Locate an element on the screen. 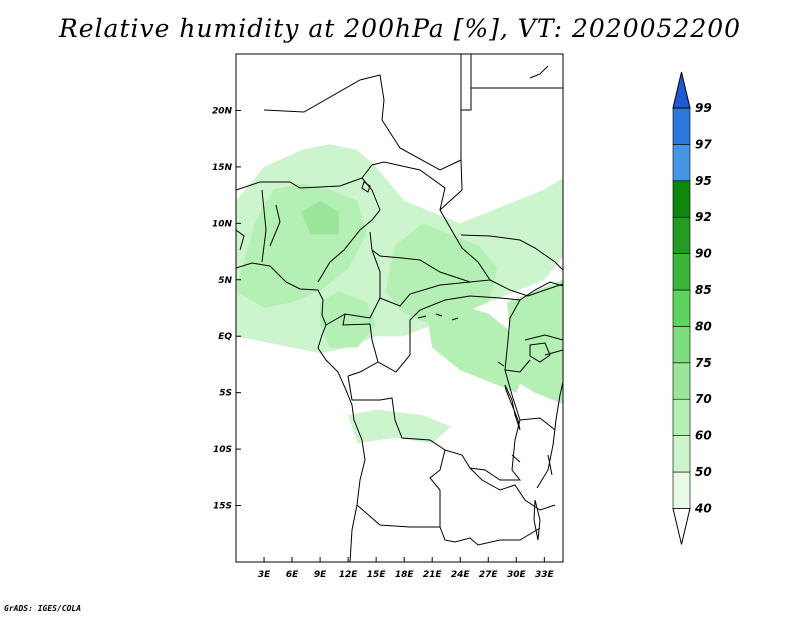 The height and width of the screenshot is (618, 800). rh-region-cameroon-gabon is located at coordinates (348, 319).